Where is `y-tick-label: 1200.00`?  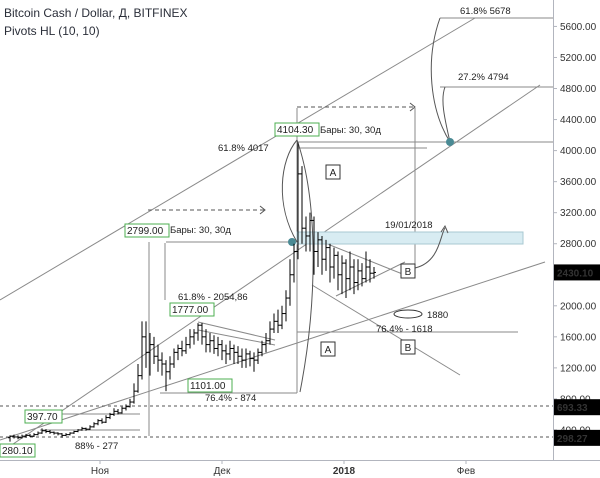
y-tick-label: 1200.00 is located at coordinates (578, 368).